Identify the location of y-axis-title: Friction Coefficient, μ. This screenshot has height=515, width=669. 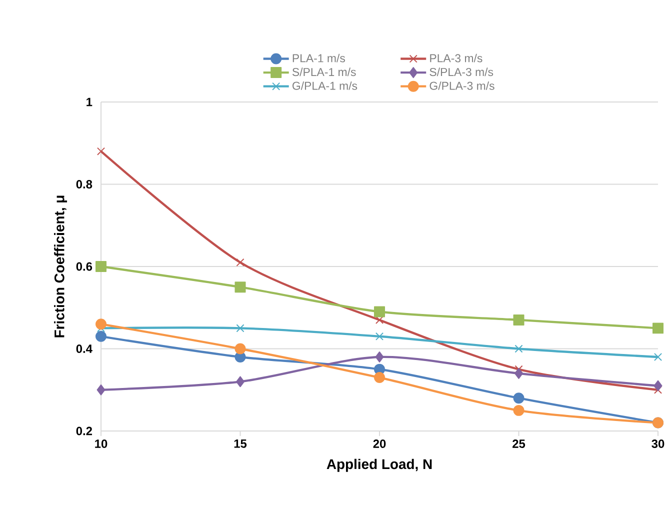
(61, 267).